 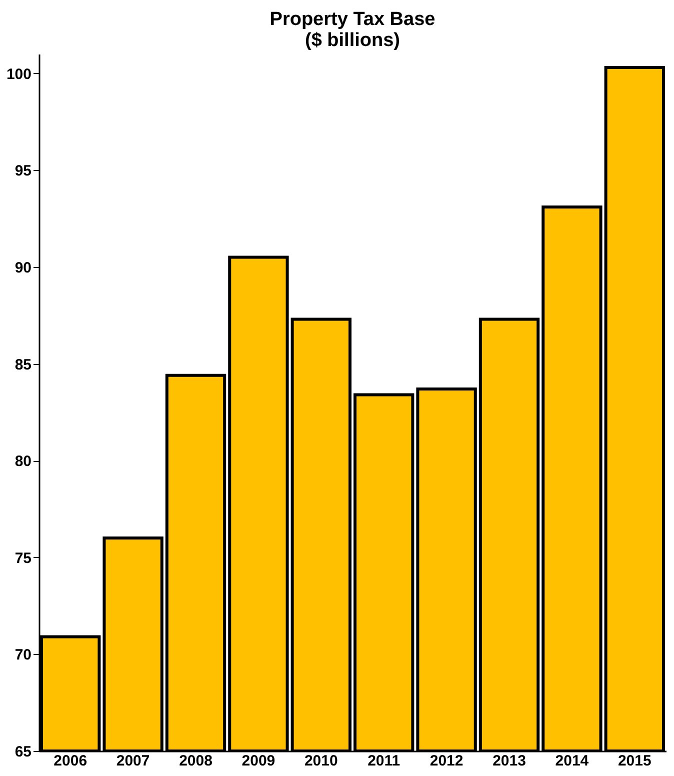 What do you see at coordinates (384, 761) in the screenshot?
I see `x-tick-label: 2011` at bounding box center [384, 761].